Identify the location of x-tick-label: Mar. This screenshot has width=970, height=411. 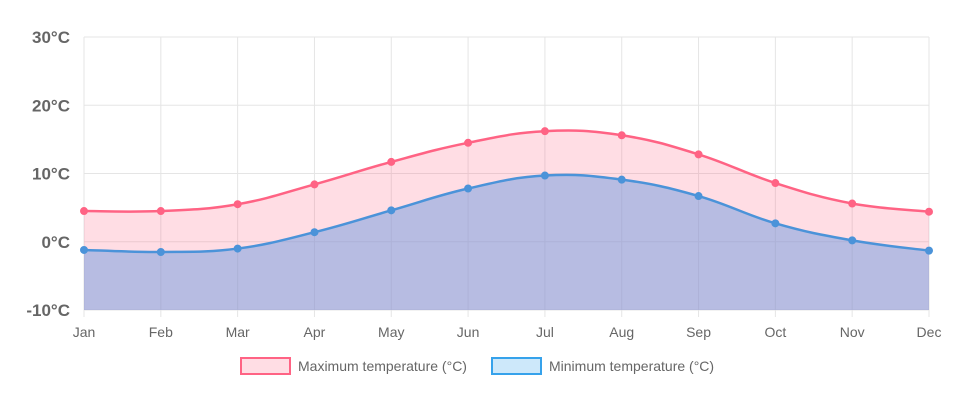
(238, 332).